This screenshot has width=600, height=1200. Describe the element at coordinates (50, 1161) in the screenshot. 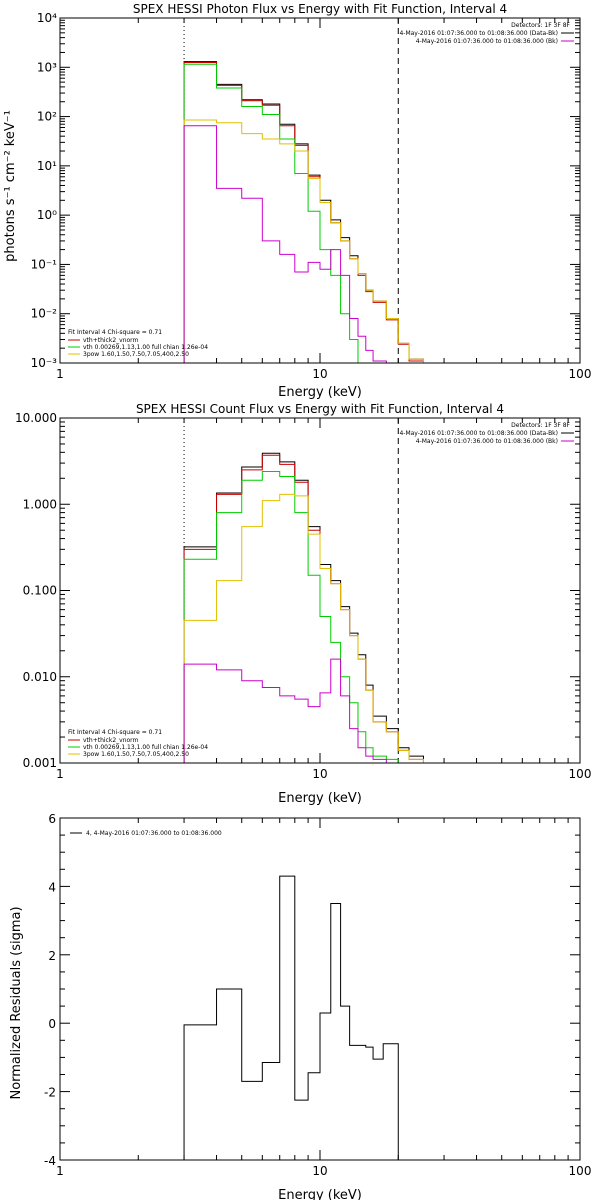

I see `y-tick-label: -4` at that location.